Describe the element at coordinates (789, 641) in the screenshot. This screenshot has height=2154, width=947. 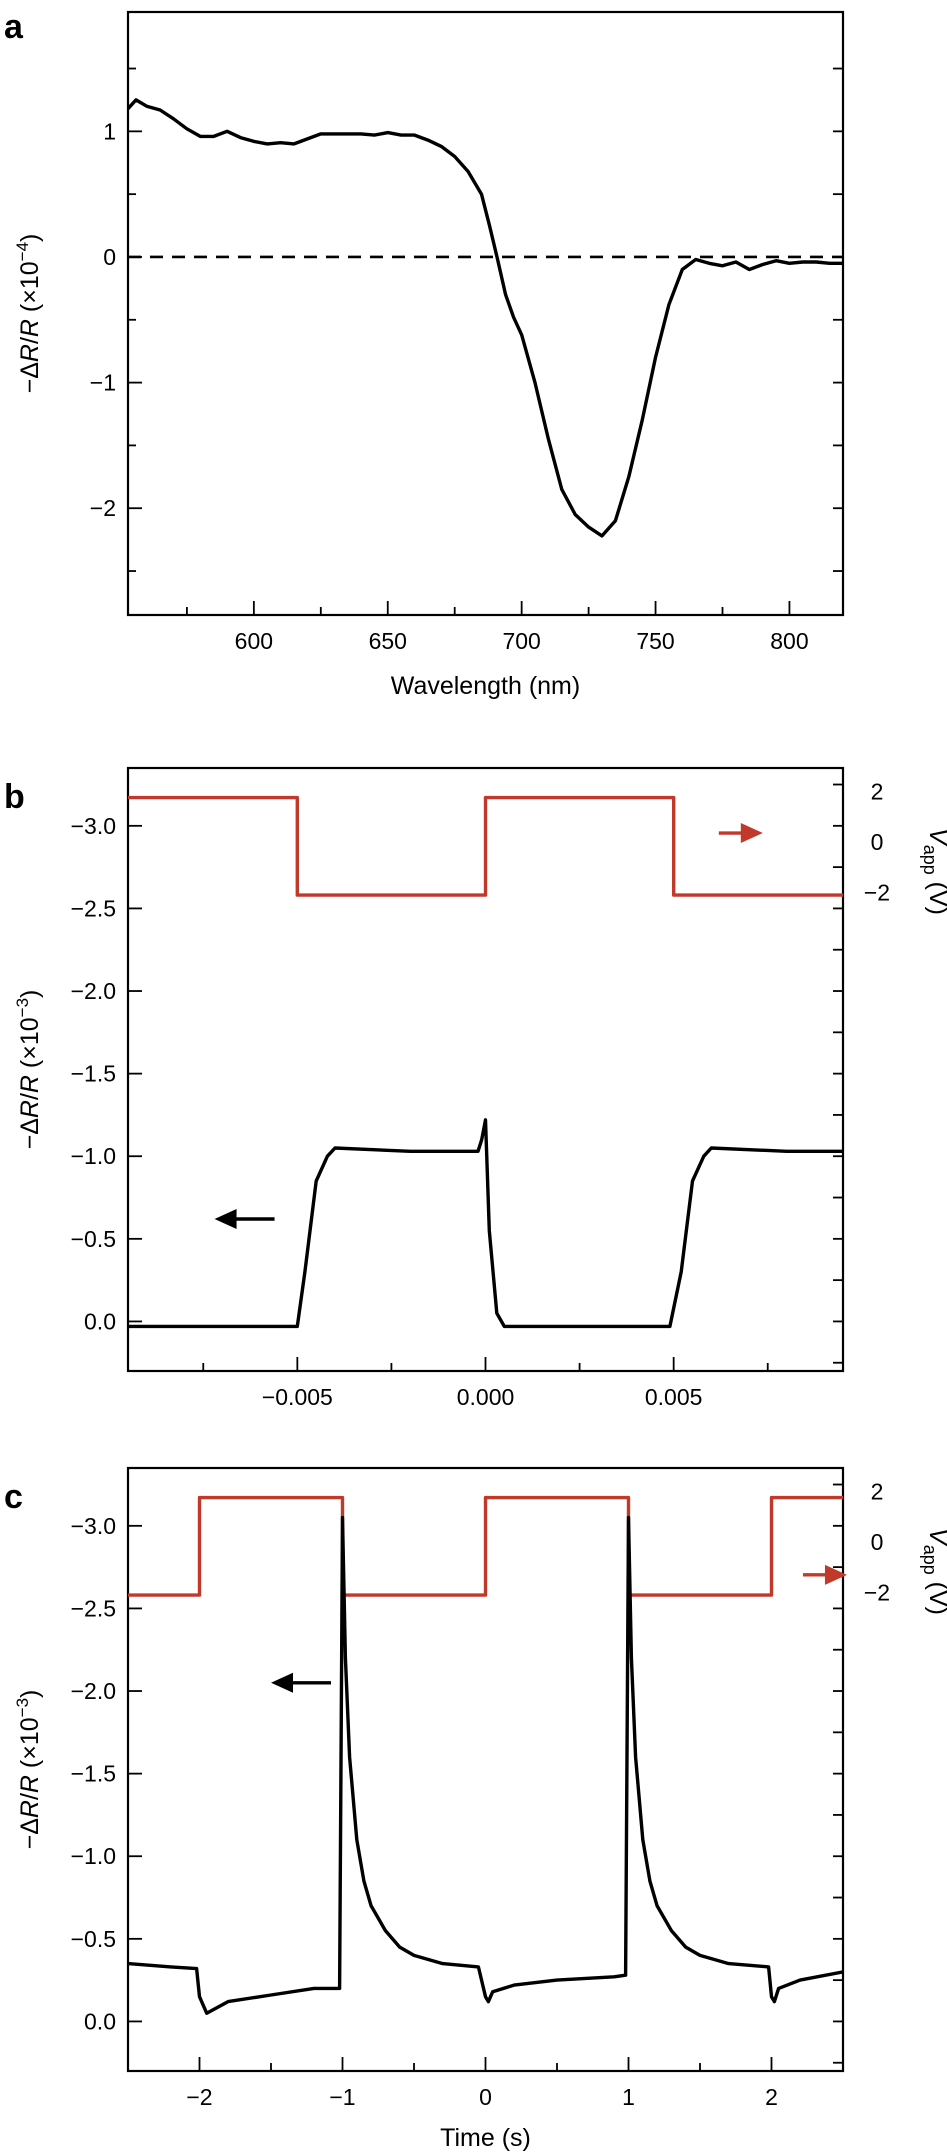
I see `x-tick-label: 800` at that location.